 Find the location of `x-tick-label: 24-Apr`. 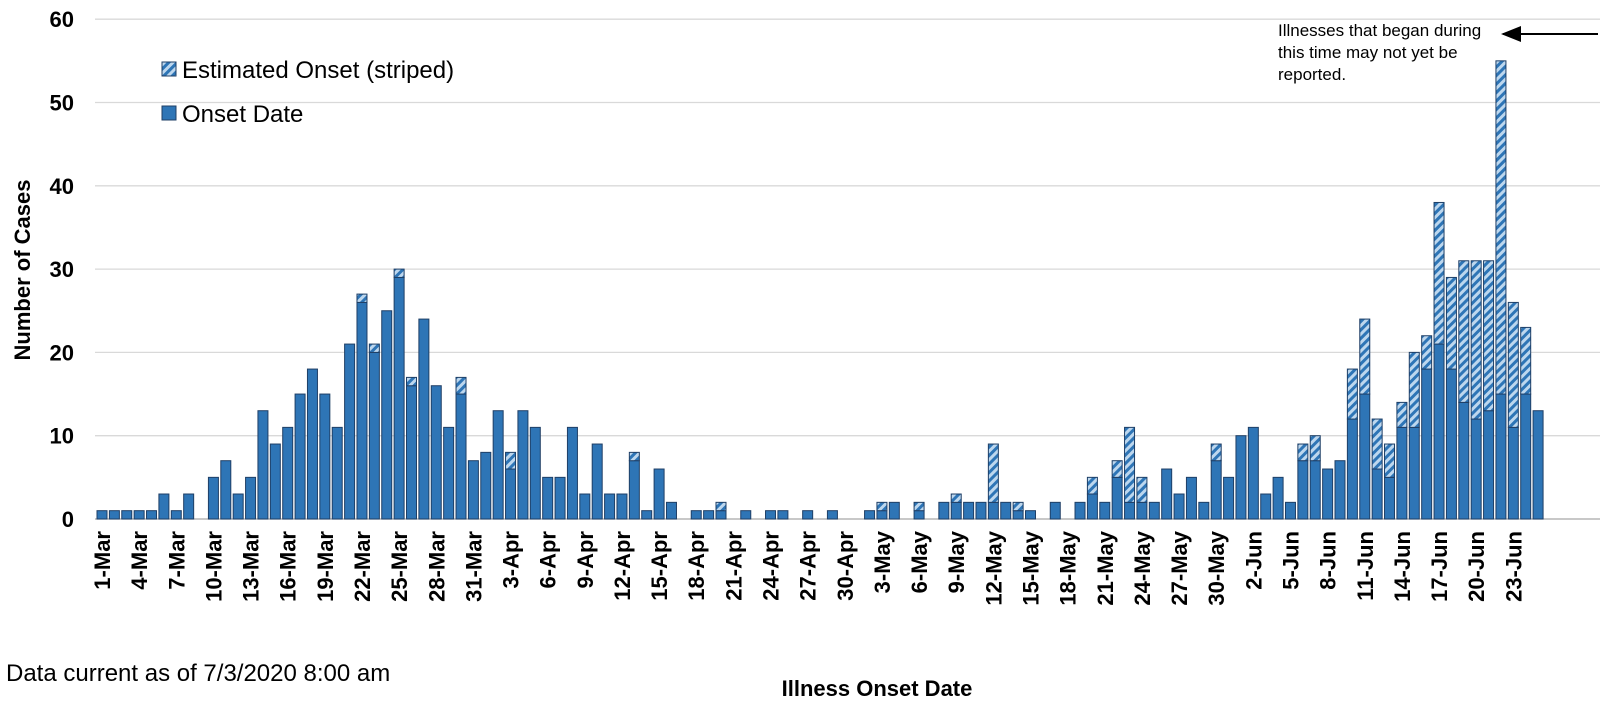

x-tick-label: 24-Apr is located at coordinates (771, 566).